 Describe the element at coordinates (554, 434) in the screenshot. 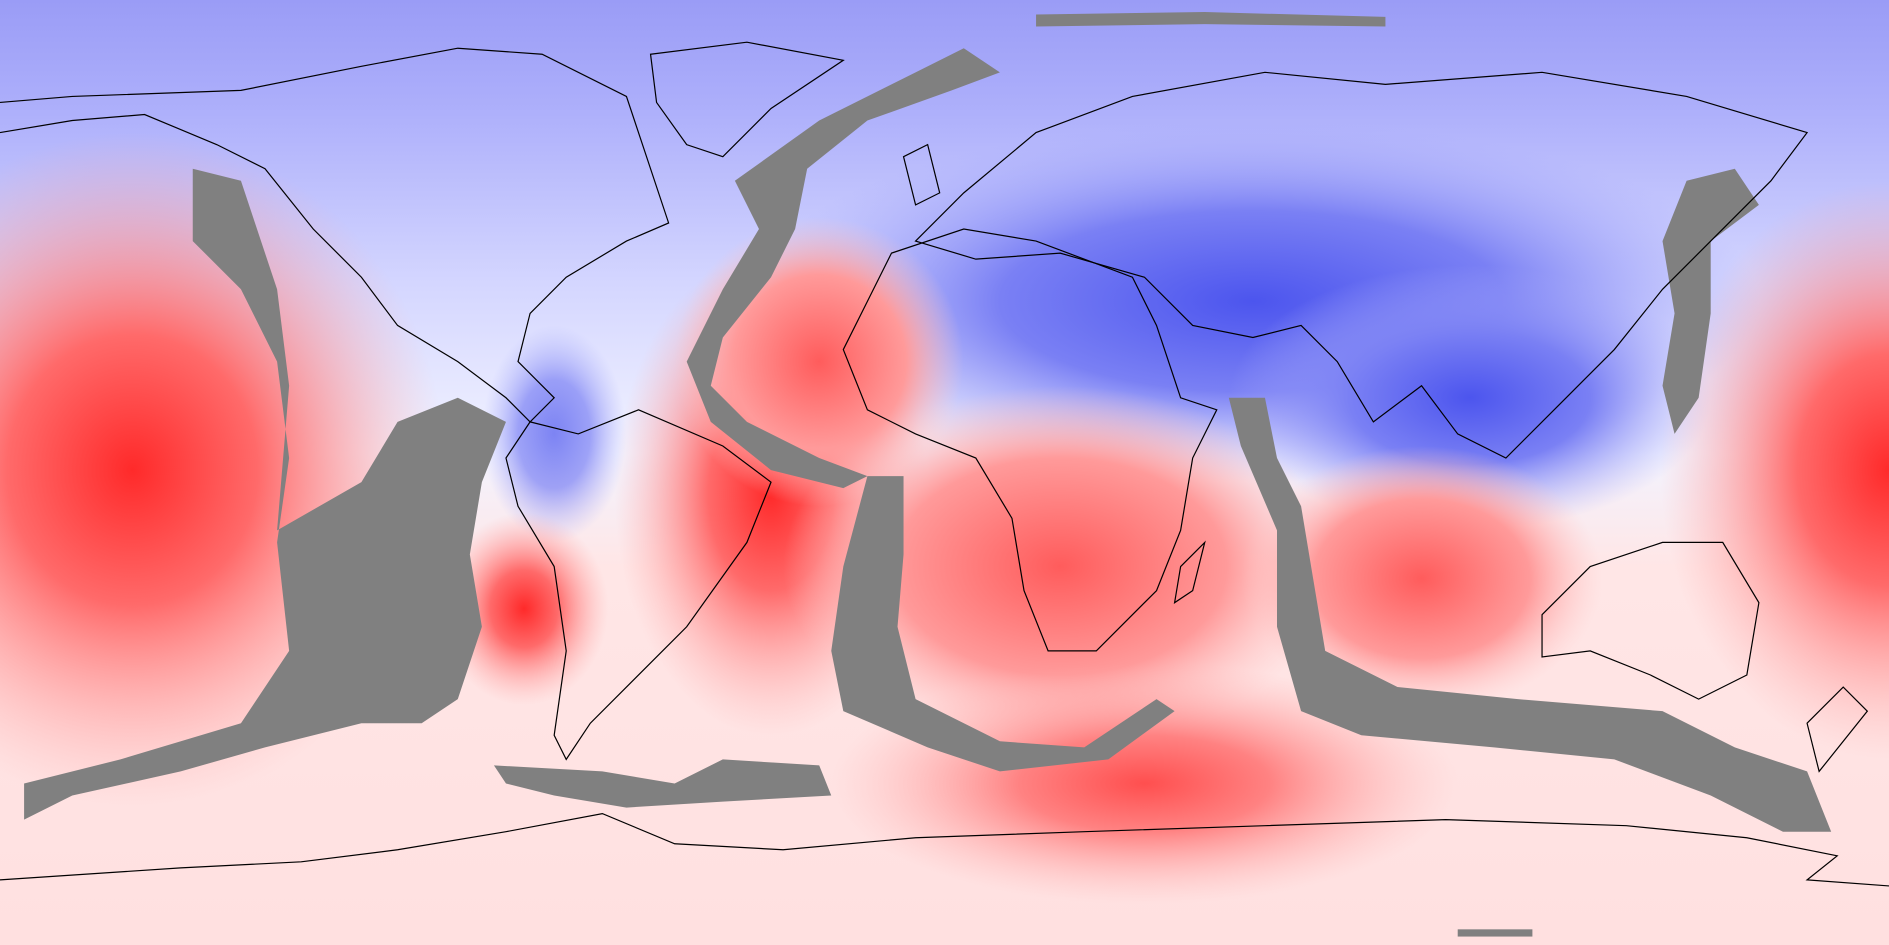

I see `cold-anomaly` at that location.